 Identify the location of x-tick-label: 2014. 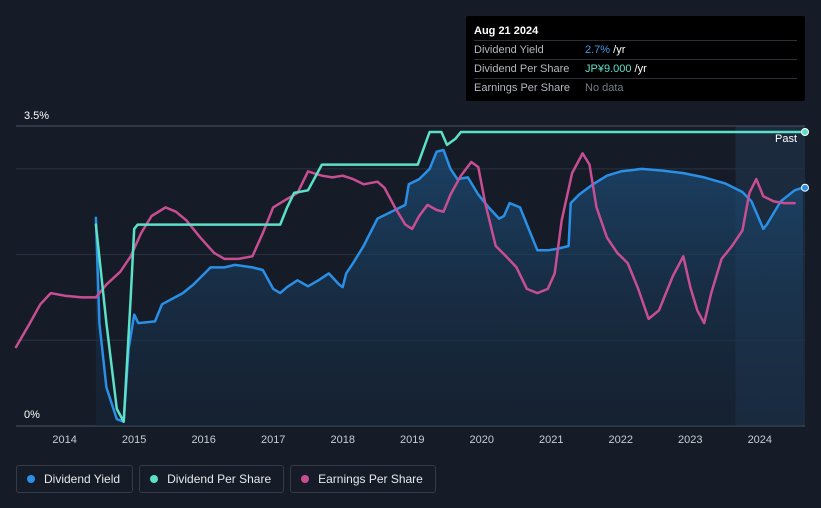
(64, 440).